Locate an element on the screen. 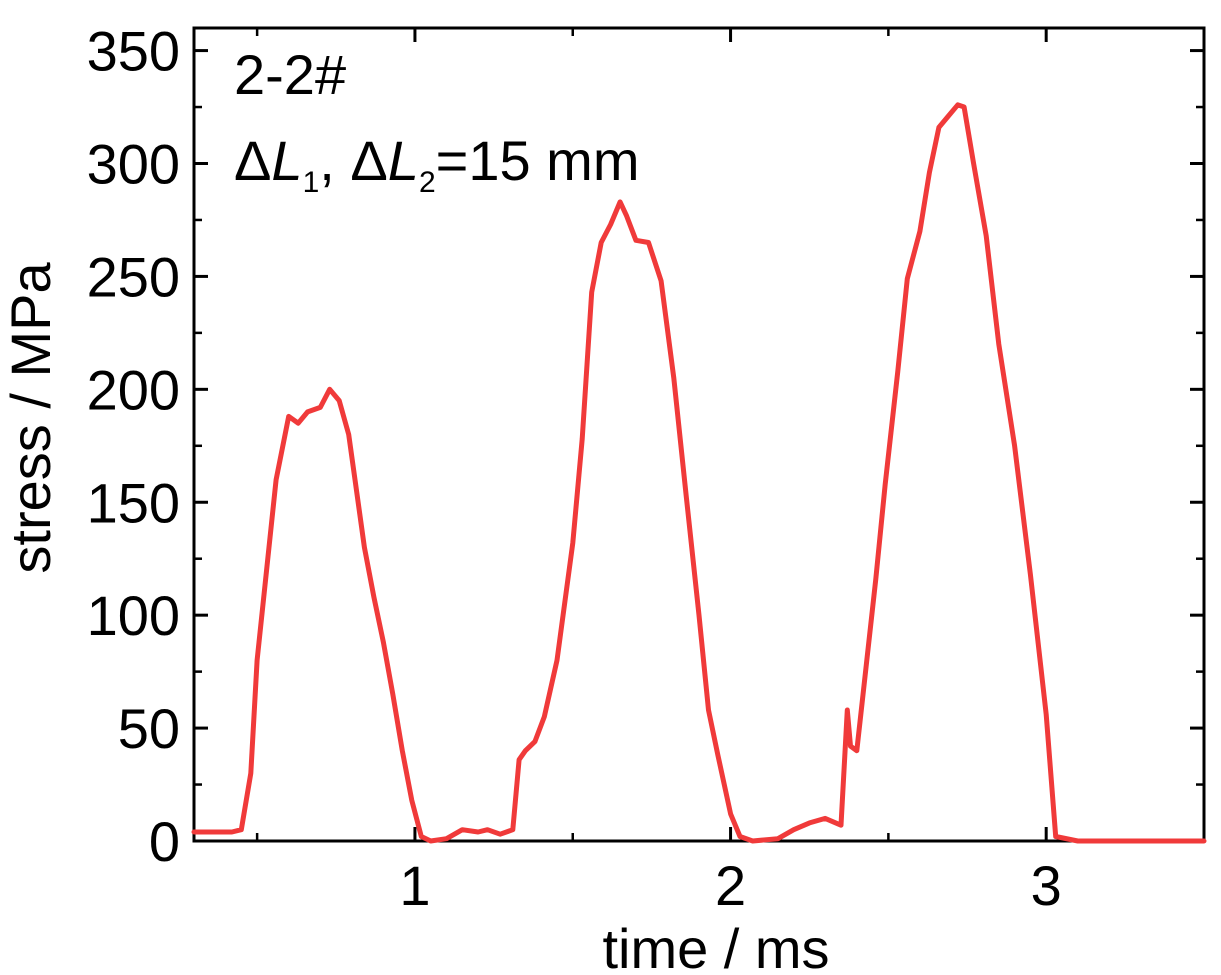 The height and width of the screenshot is (975, 1221). y-axis-title: stress / MPa is located at coordinates (31, 418).